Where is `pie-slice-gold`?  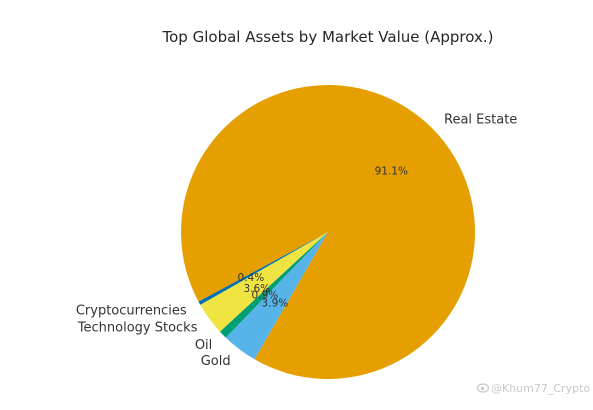 pie-slice-gold is located at coordinates (276, 296).